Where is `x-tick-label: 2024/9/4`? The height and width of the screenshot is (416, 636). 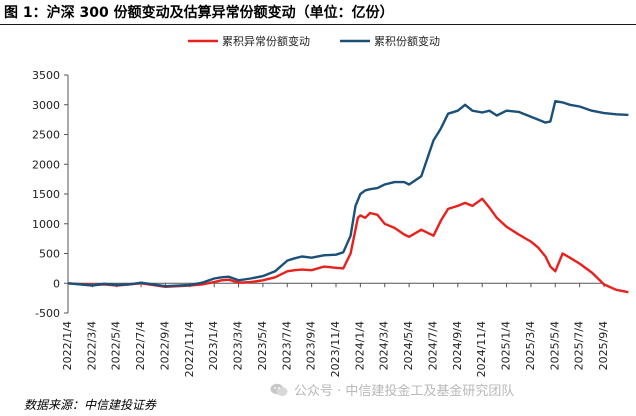 x-tick-label: 2024/9/4 is located at coordinates (457, 345).